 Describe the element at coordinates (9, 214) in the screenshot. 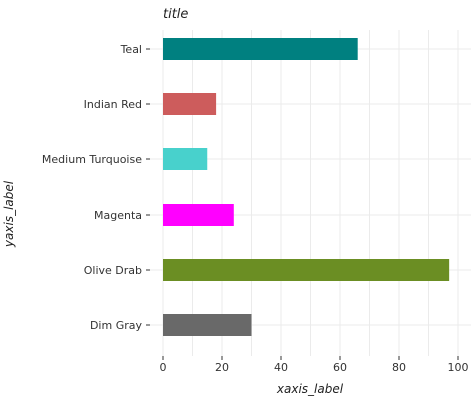

I see `y-axis-label: yaxis_label` at that location.